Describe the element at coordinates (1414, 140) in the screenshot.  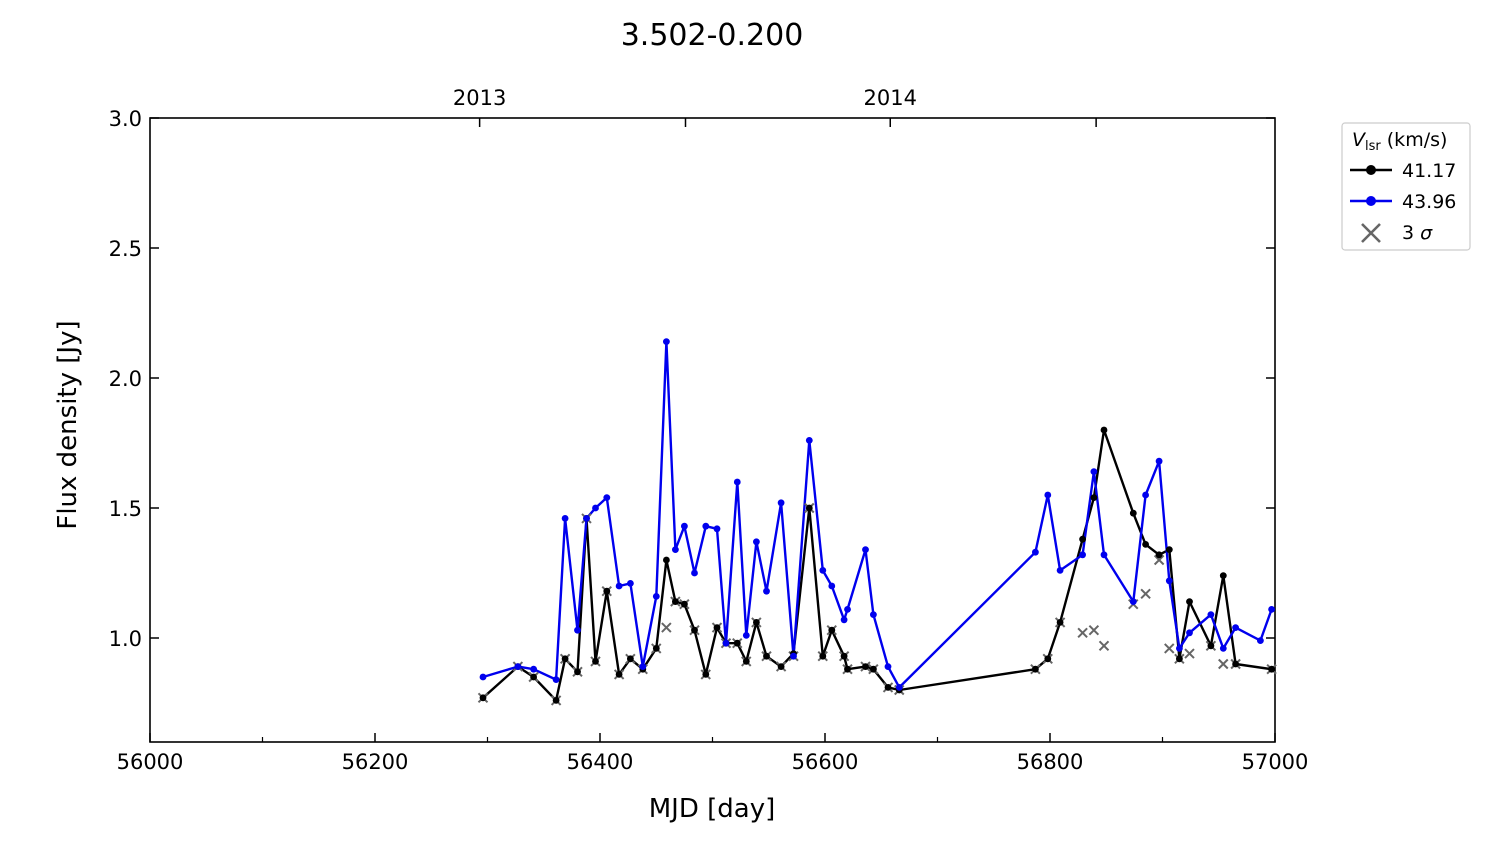
I see `legend-title-rest: (km/s)` at that location.